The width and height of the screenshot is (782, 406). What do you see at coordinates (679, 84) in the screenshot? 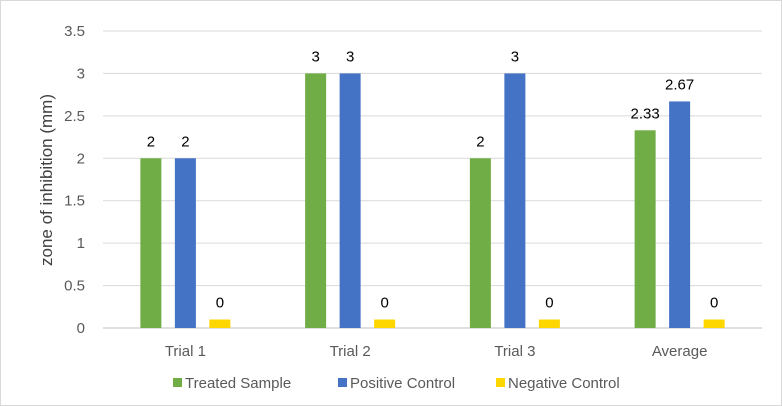
I see `data-label: 2.67` at bounding box center [679, 84].